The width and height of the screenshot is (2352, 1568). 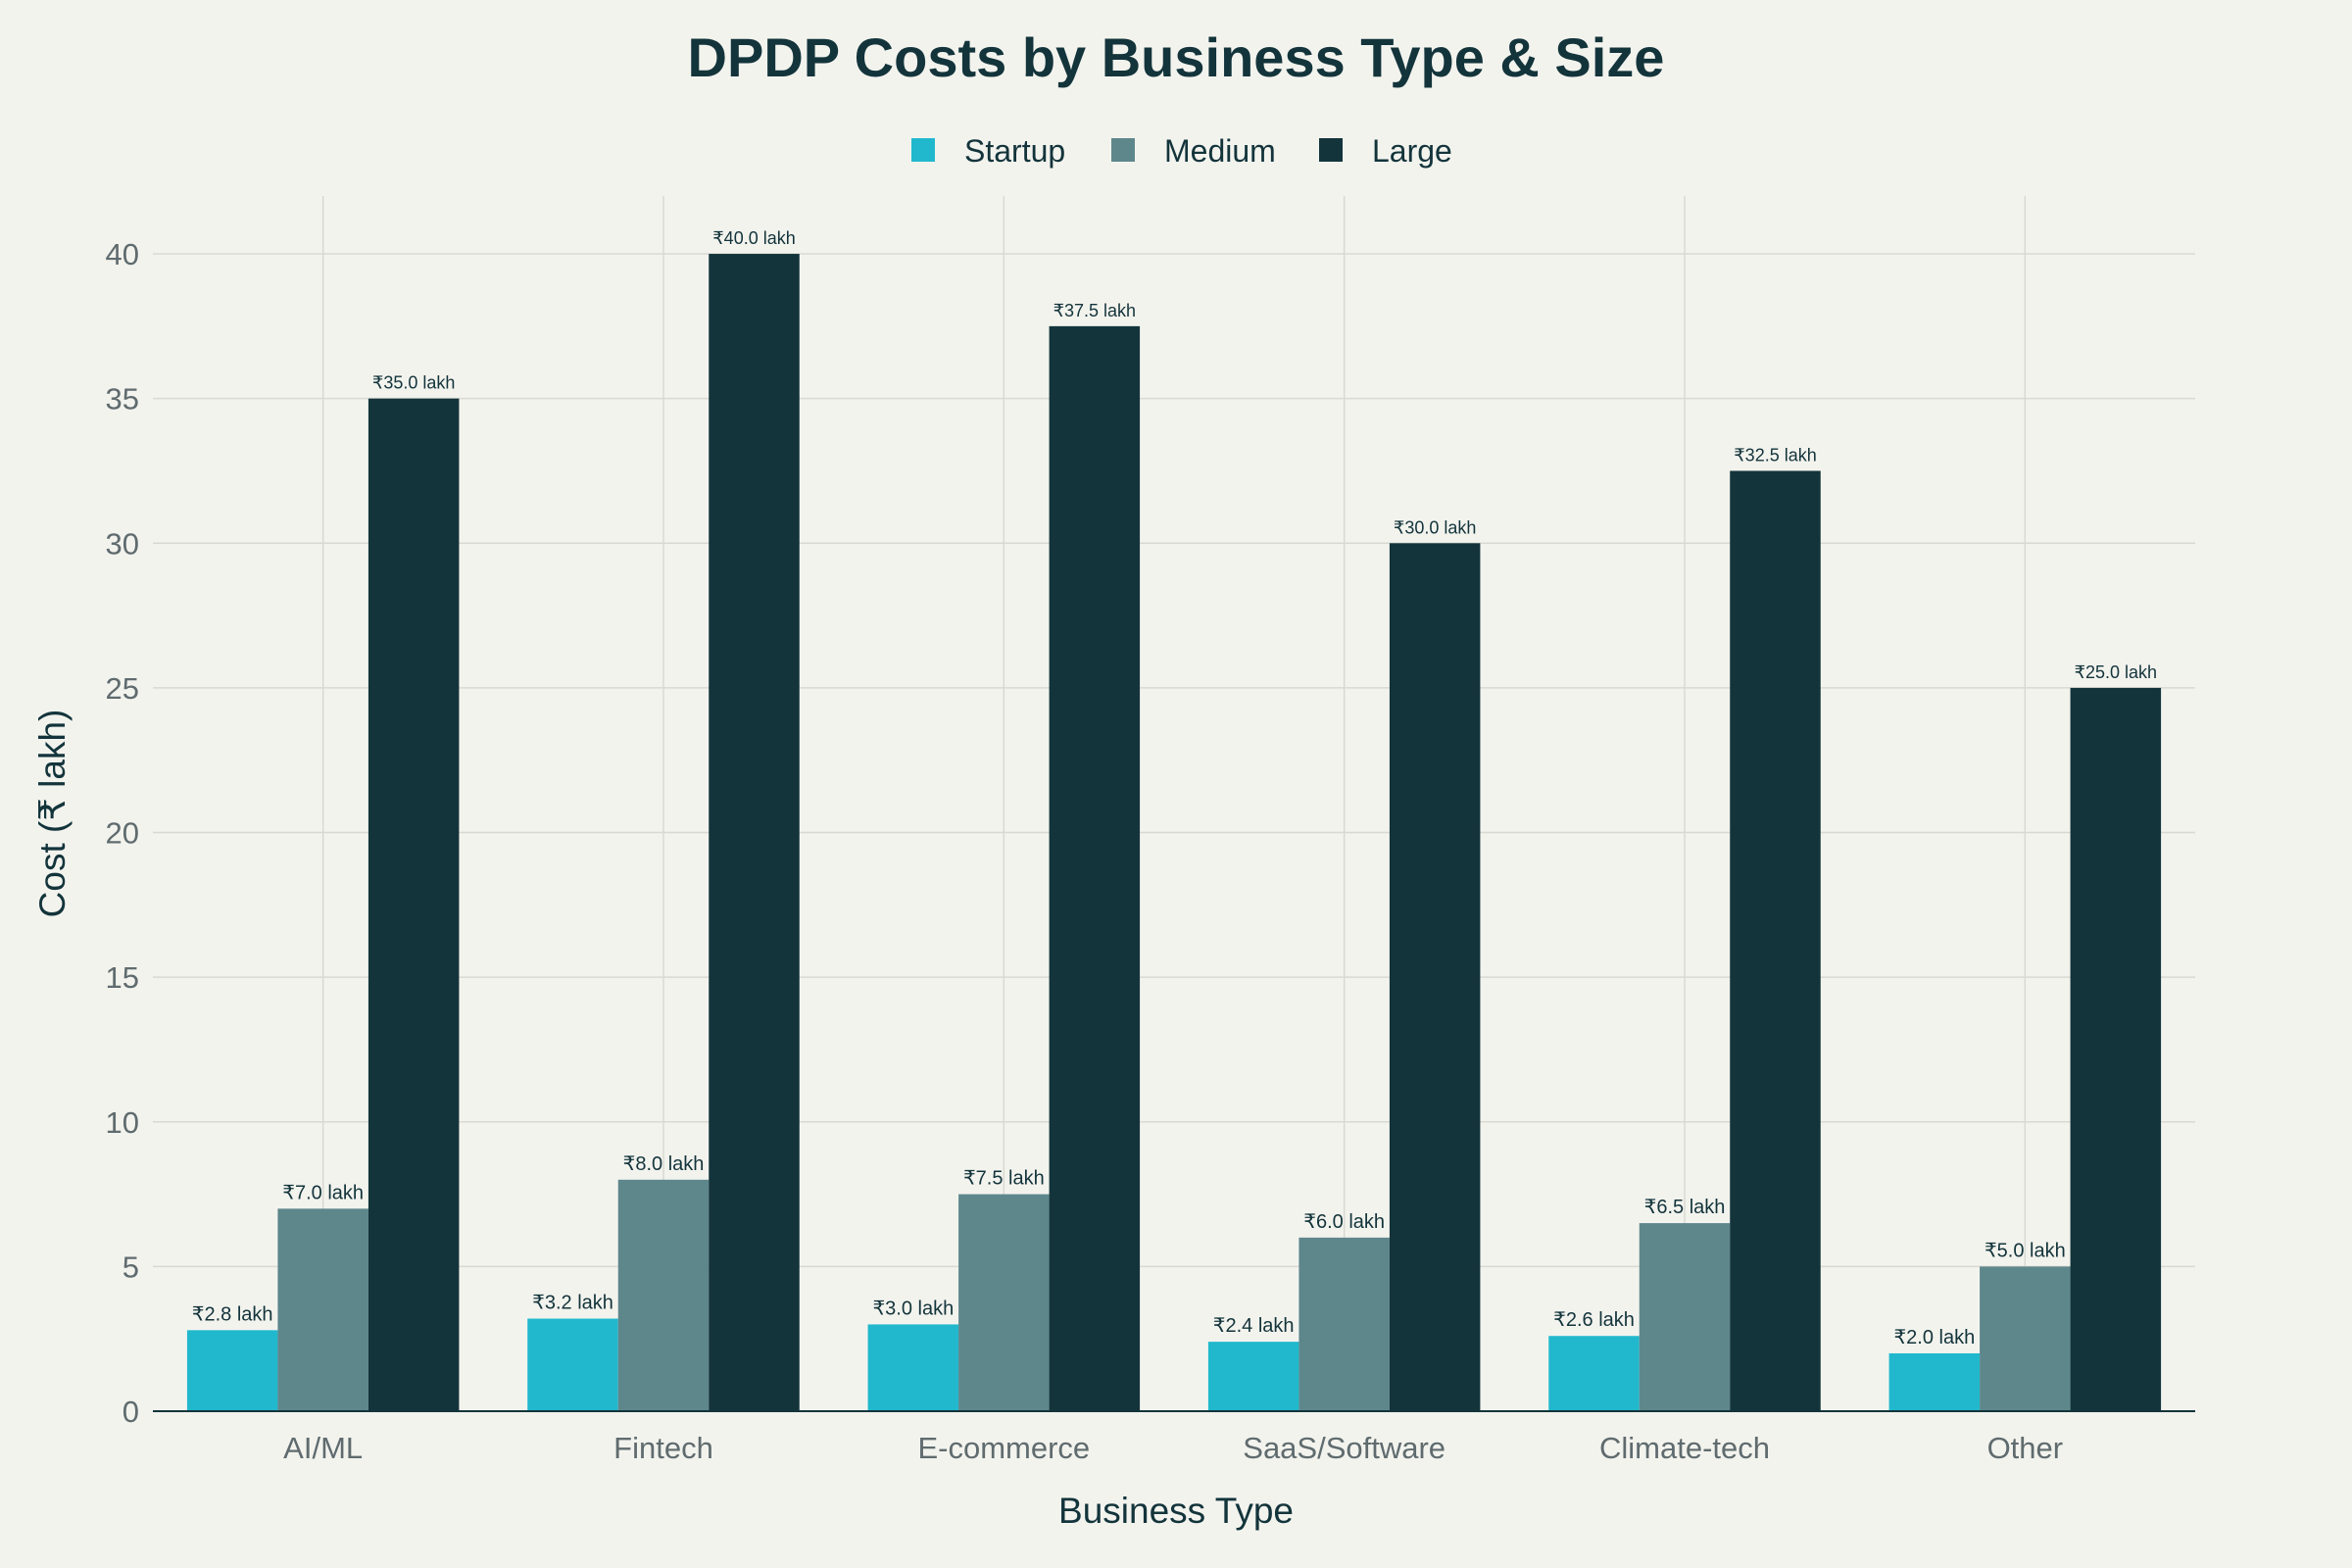 What do you see at coordinates (122, 1122) in the screenshot?
I see `y-tick-label: 10` at bounding box center [122, 1122].